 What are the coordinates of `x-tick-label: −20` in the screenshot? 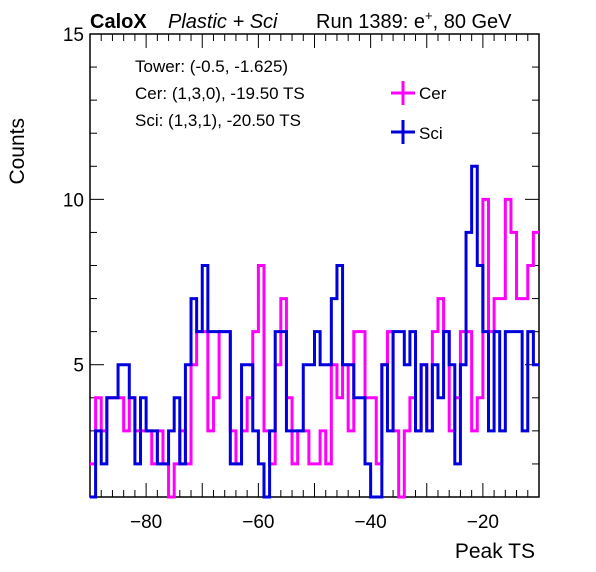 It's located at (483, 522).